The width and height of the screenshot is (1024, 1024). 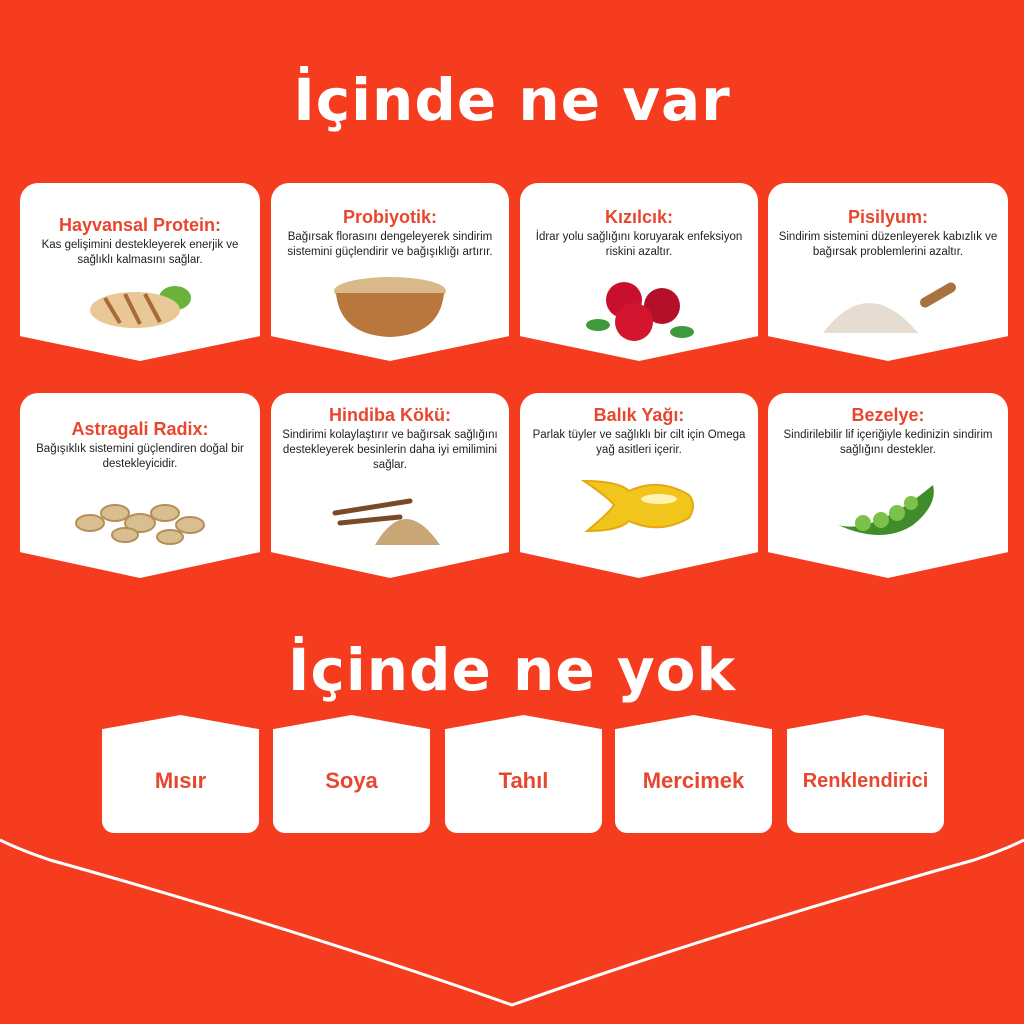 I want to click on ingredient-title: Kızılcık:, so click(x=639, y=217).